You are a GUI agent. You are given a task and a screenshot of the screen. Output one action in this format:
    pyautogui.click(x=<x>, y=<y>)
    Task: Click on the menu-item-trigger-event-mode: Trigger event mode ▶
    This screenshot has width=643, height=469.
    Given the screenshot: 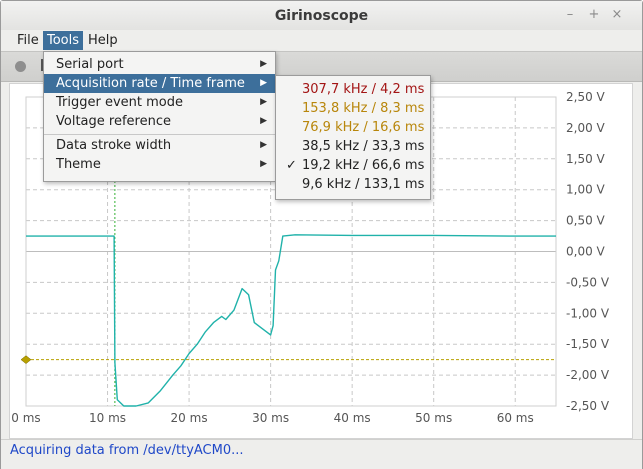 What is the action you would take?
    pyautogui.click(x=159, y=102)
    